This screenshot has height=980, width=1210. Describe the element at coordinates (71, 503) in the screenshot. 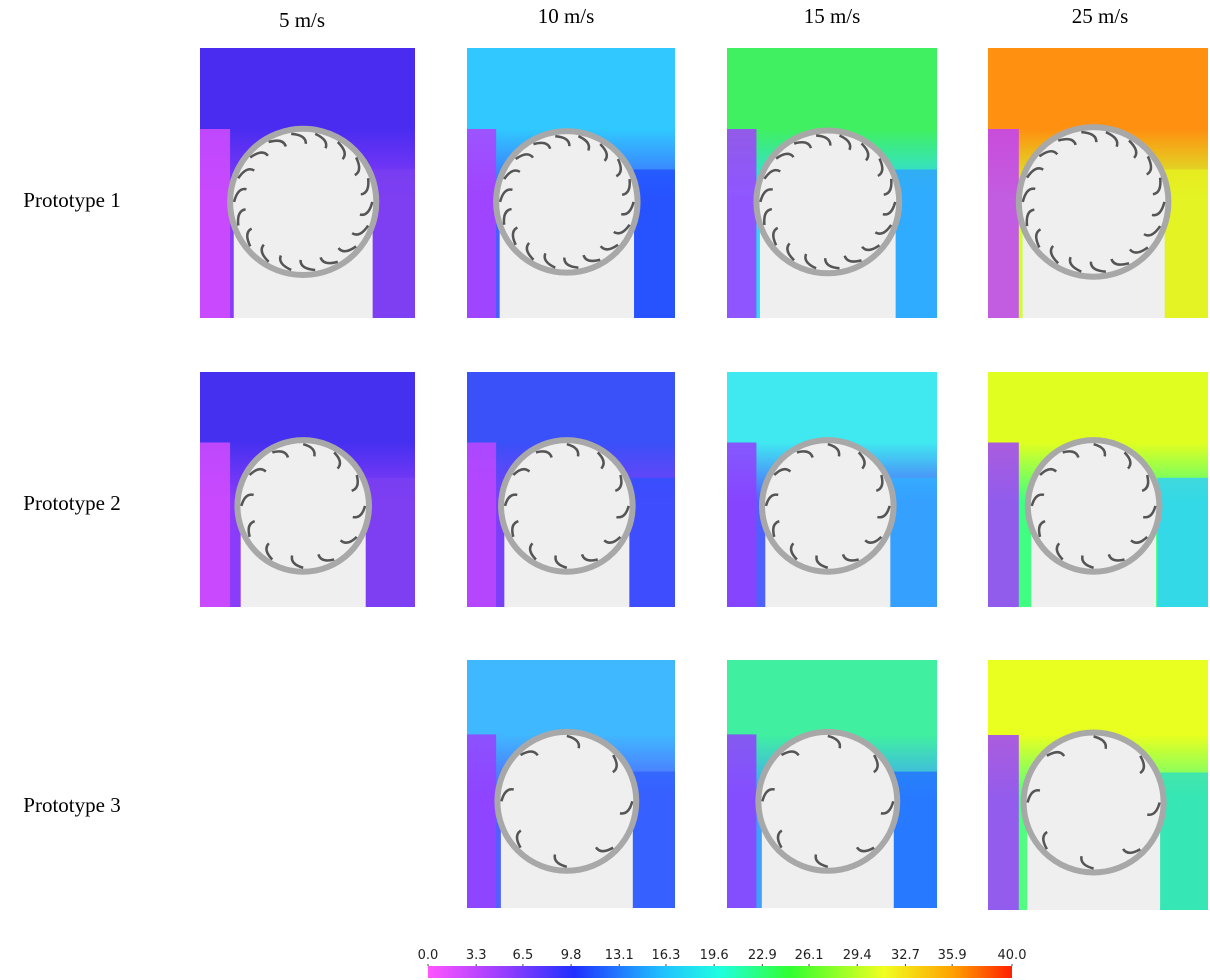

I see `row-label: Prototype 2` at that location.